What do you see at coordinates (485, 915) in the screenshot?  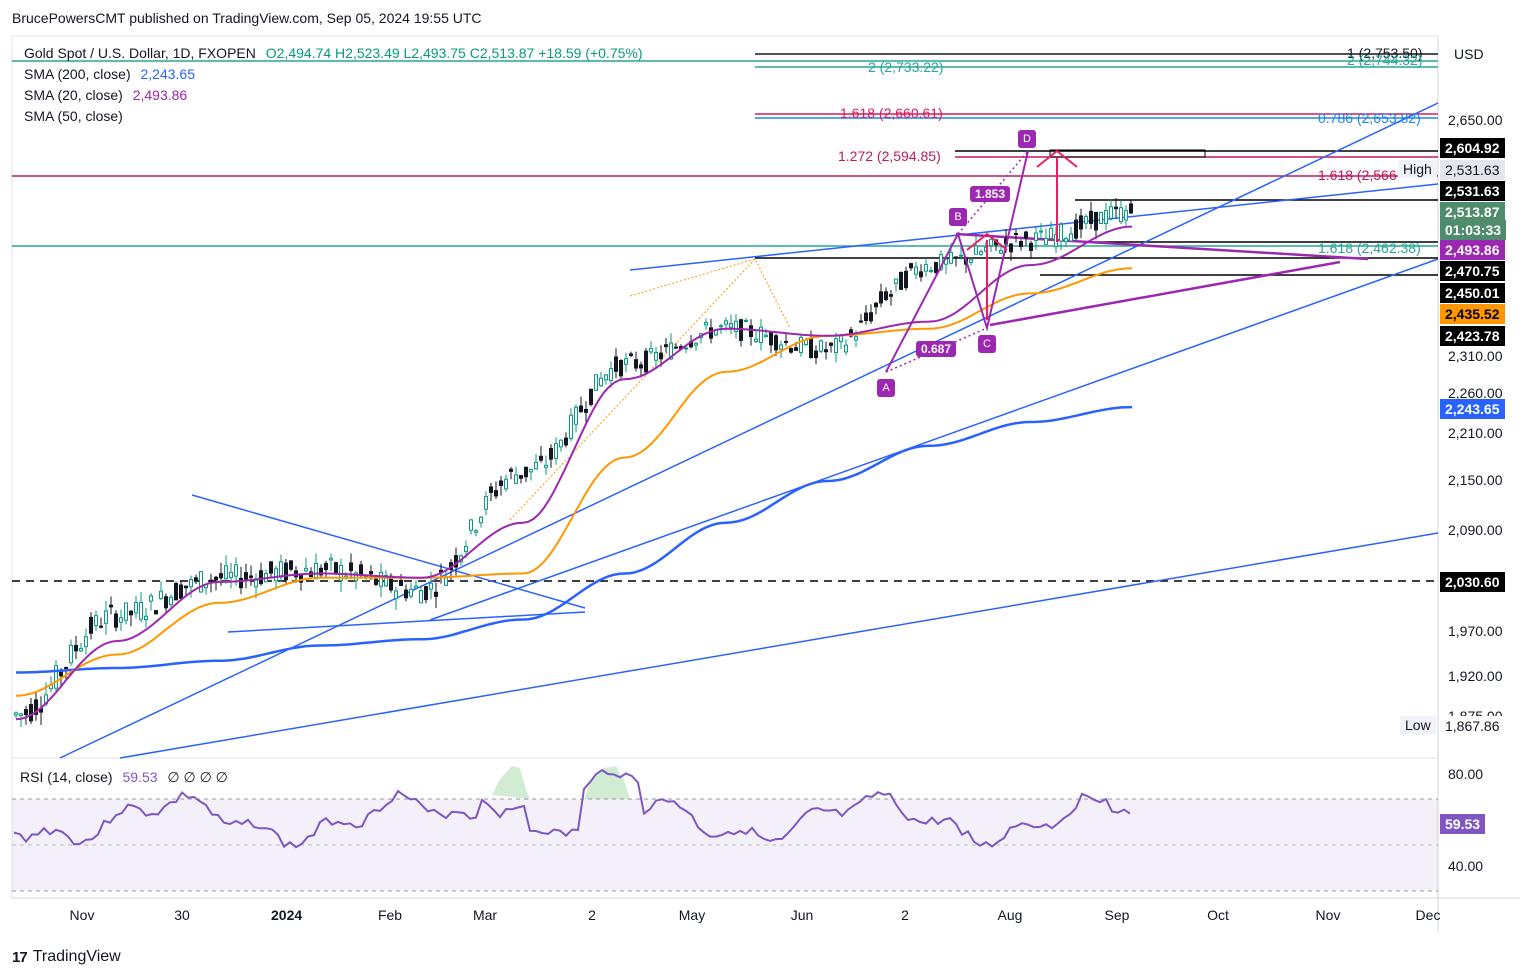 I see `time-tick: Mar` at bounding box center [485, 915].